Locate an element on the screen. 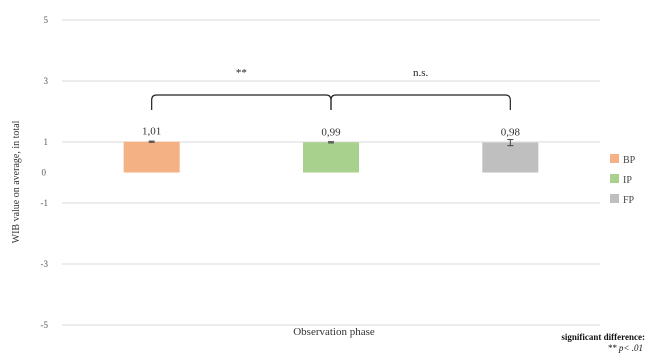 Image resolution: width=648 pixels, height=354 pixels. legend: BP IP FP is located at coordinates (623, 180).